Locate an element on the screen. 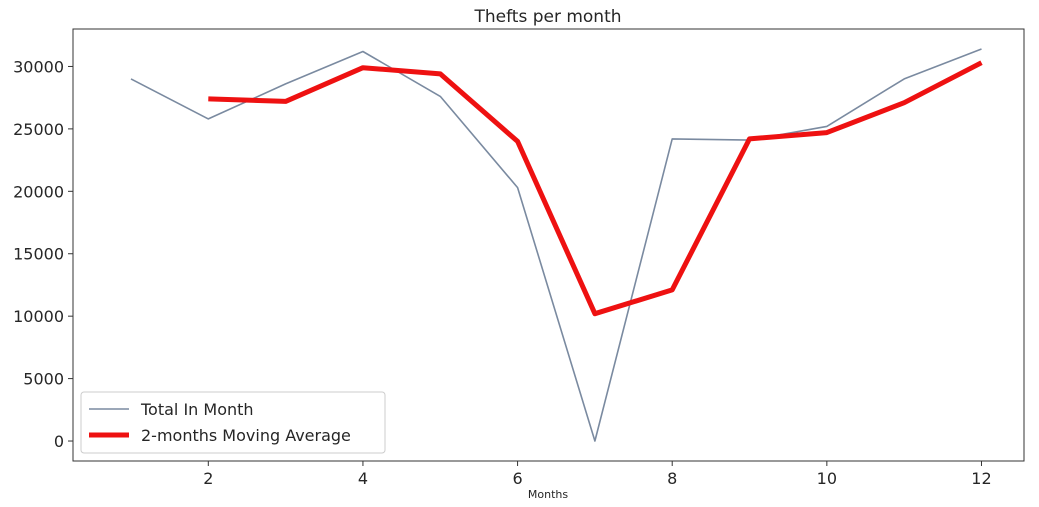  y-tick-label: 10000 is located at coordinates (38, 316).